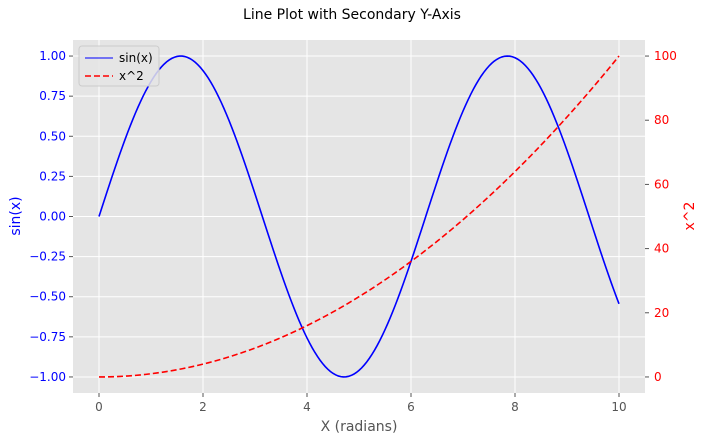  What do you see at coordinates (16, 215) in the screenshot?
I see `left-y-axis-label: sin(x)` at bounding box center [16, 215].